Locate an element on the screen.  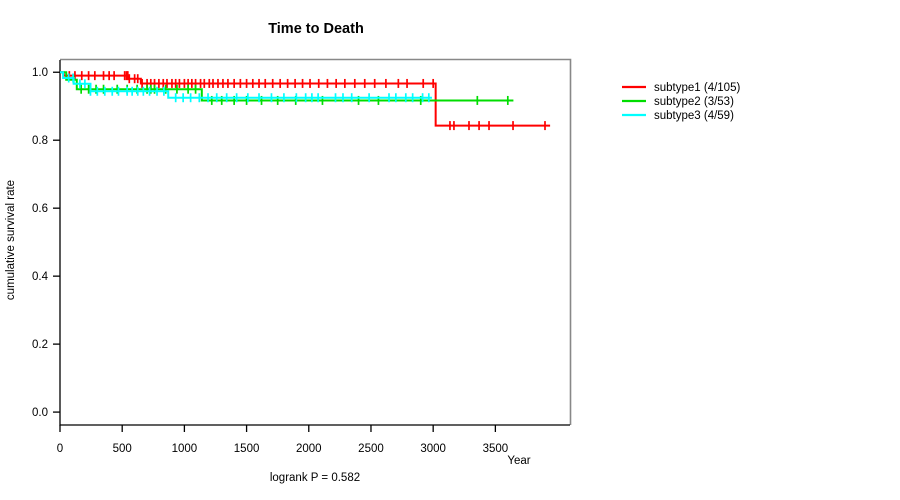
y-axis: 0.0 0.2 0.4 0.6 0.8 1.0 is located at coordinates (46, 243).